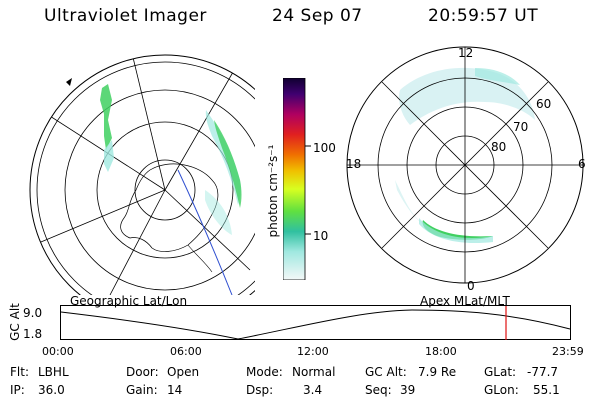  I want to click on mlt-label-18: 18, so click(354, 164).